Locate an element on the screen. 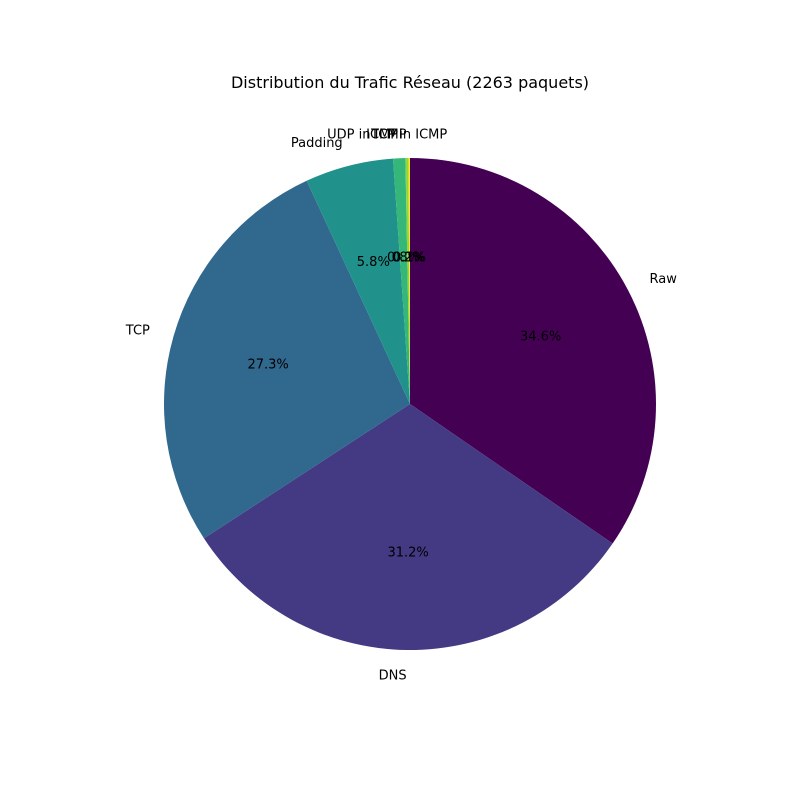 This screenshot has width=800, height=800. pie-slice-udp-in-icmp is located at coordinates (407, 281).